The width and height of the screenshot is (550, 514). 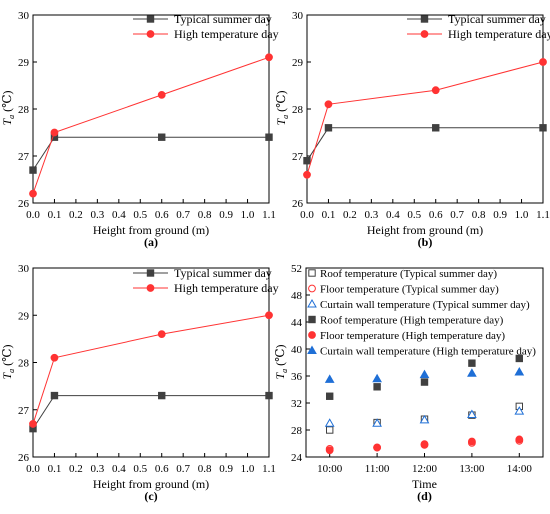 I want to click on legend-label: Typical summer day, so click(x=497, y=19).